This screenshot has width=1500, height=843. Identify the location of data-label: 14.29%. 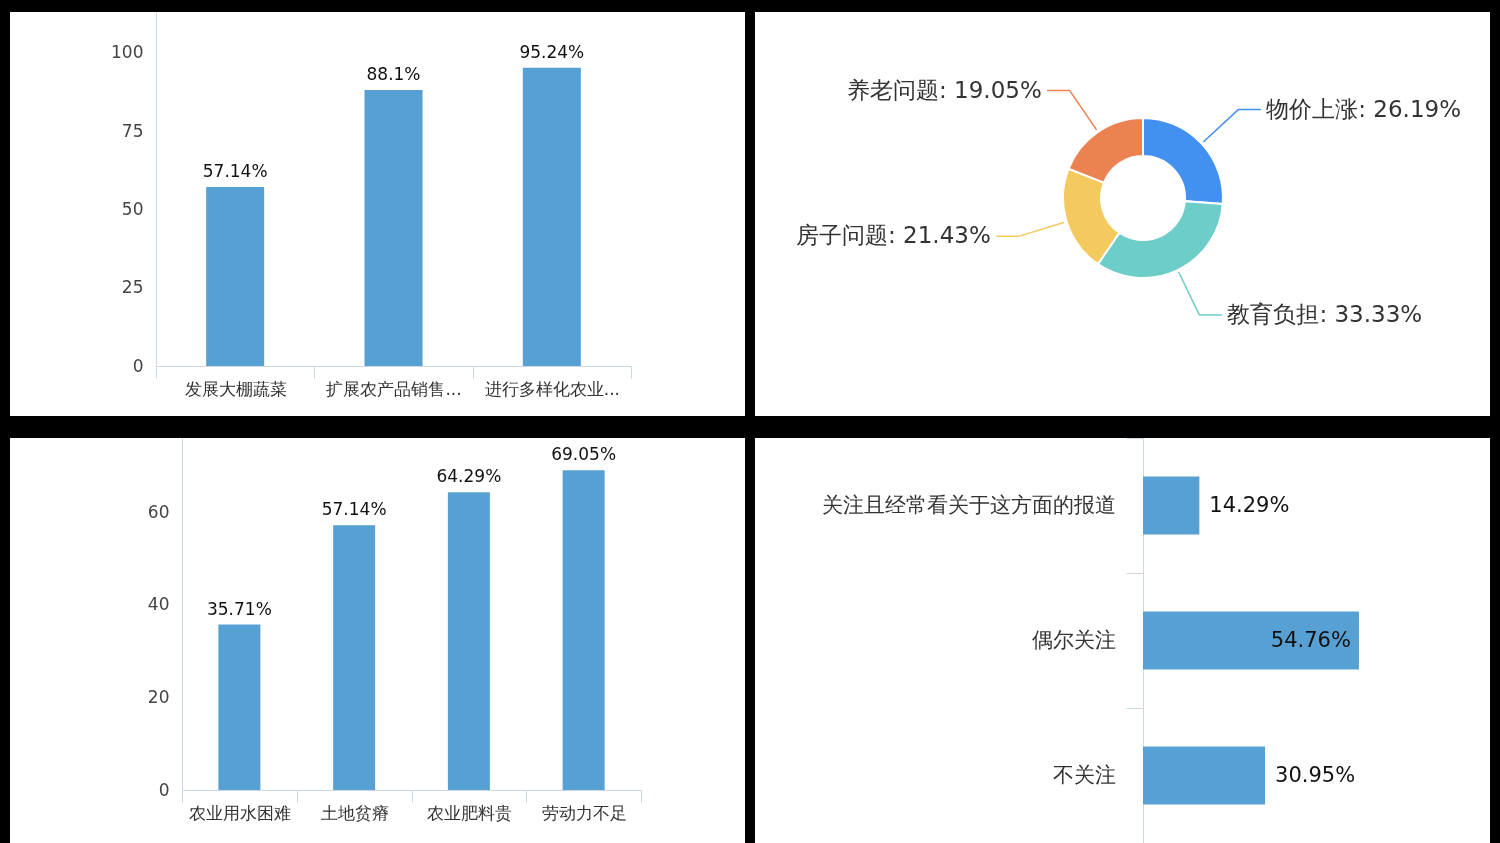
(1249, 504).